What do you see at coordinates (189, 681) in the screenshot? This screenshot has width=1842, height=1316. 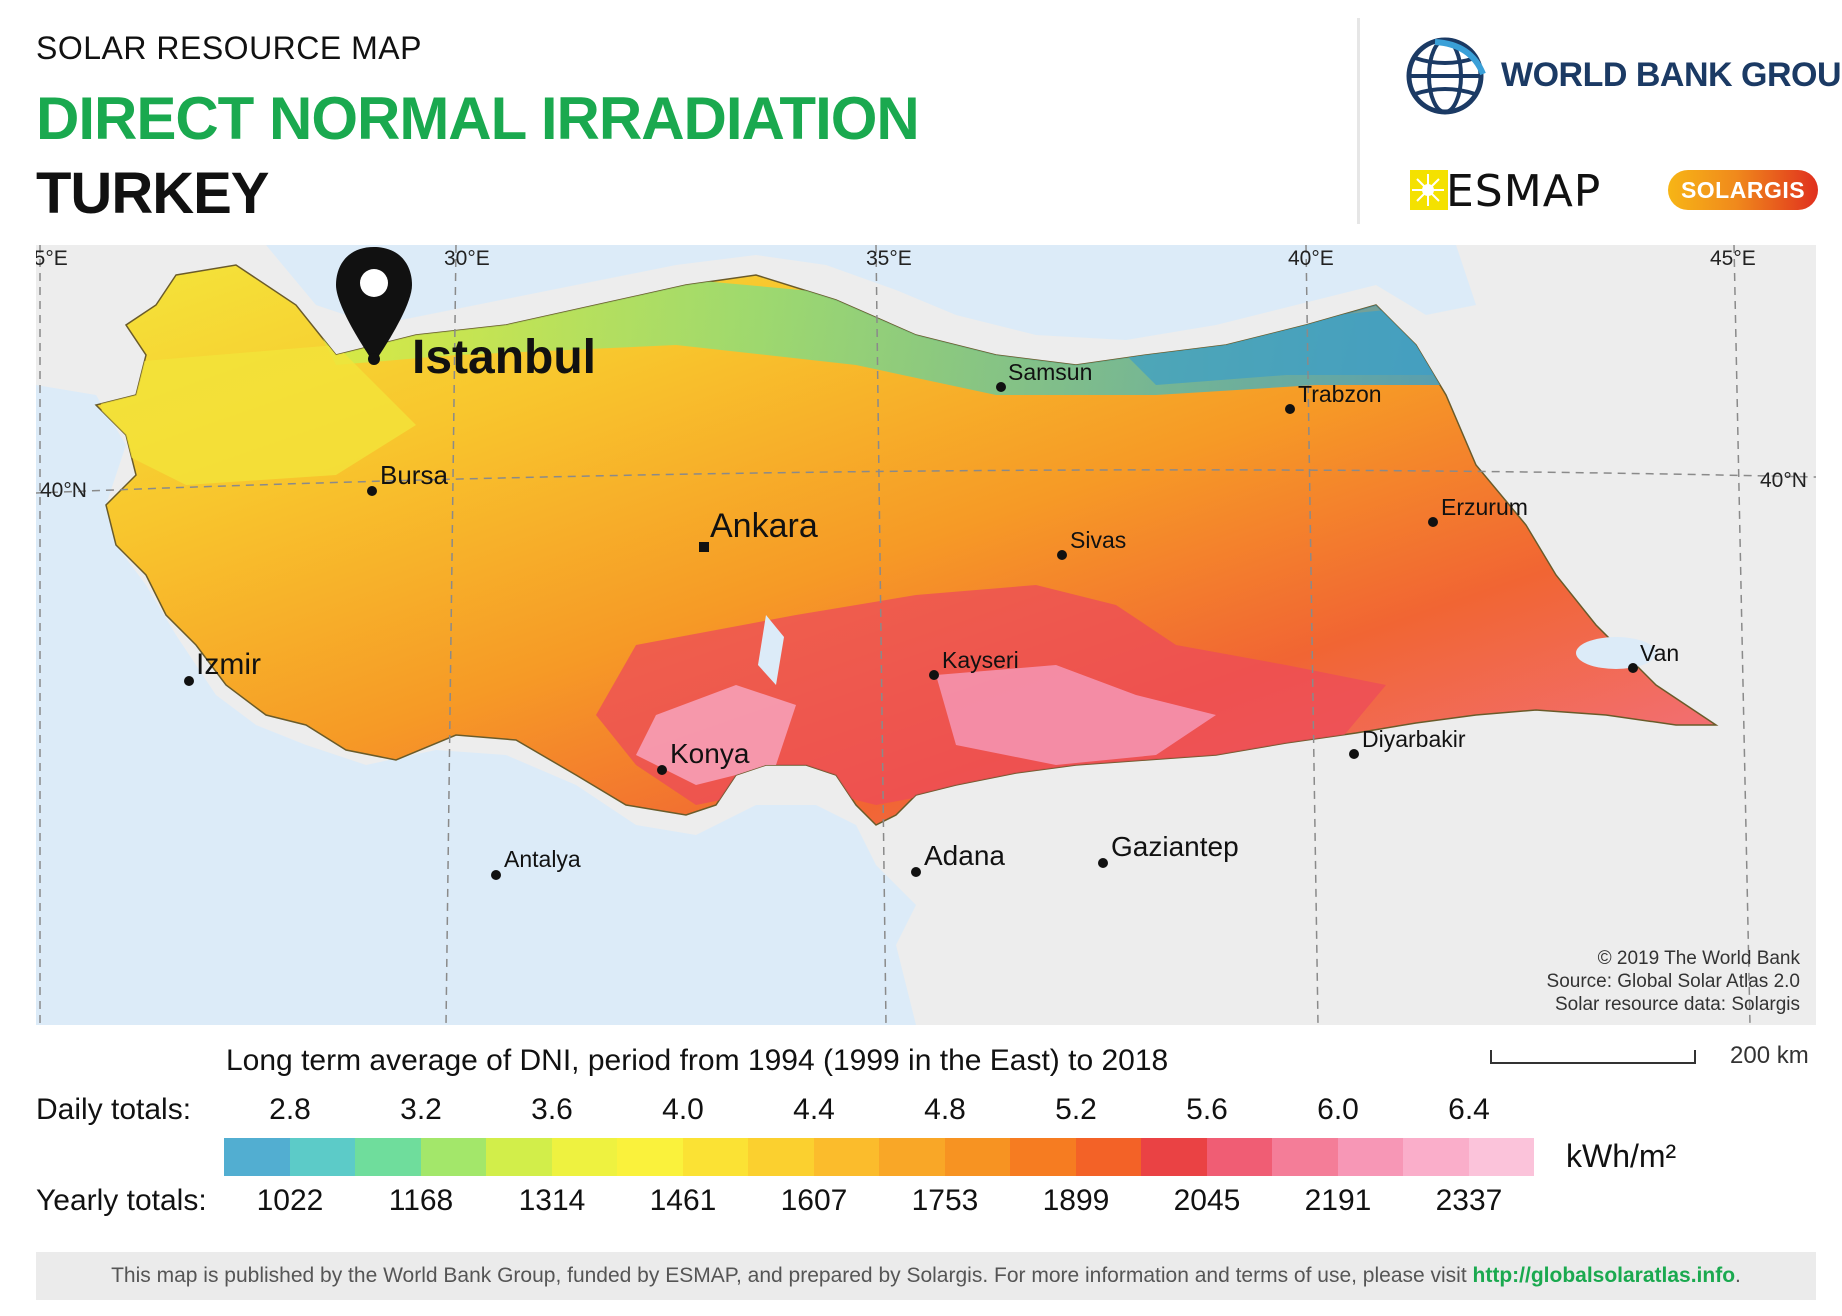 I see `city-dot-izmir` at bounding box center [189, 681].